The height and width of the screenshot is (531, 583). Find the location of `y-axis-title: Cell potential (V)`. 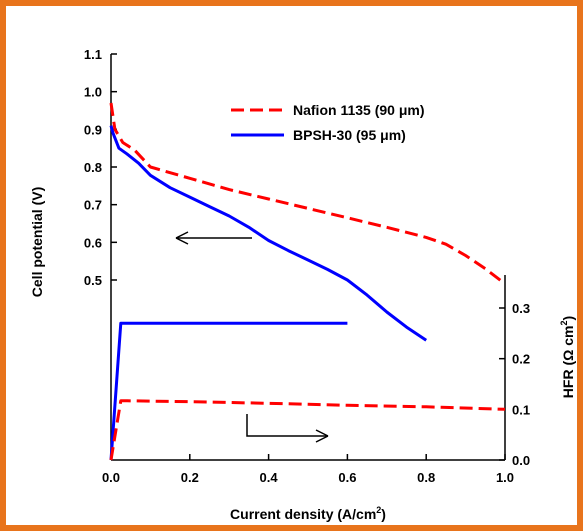

y-axis-title: Cell potential (V) is located at coordinates (37, 242).